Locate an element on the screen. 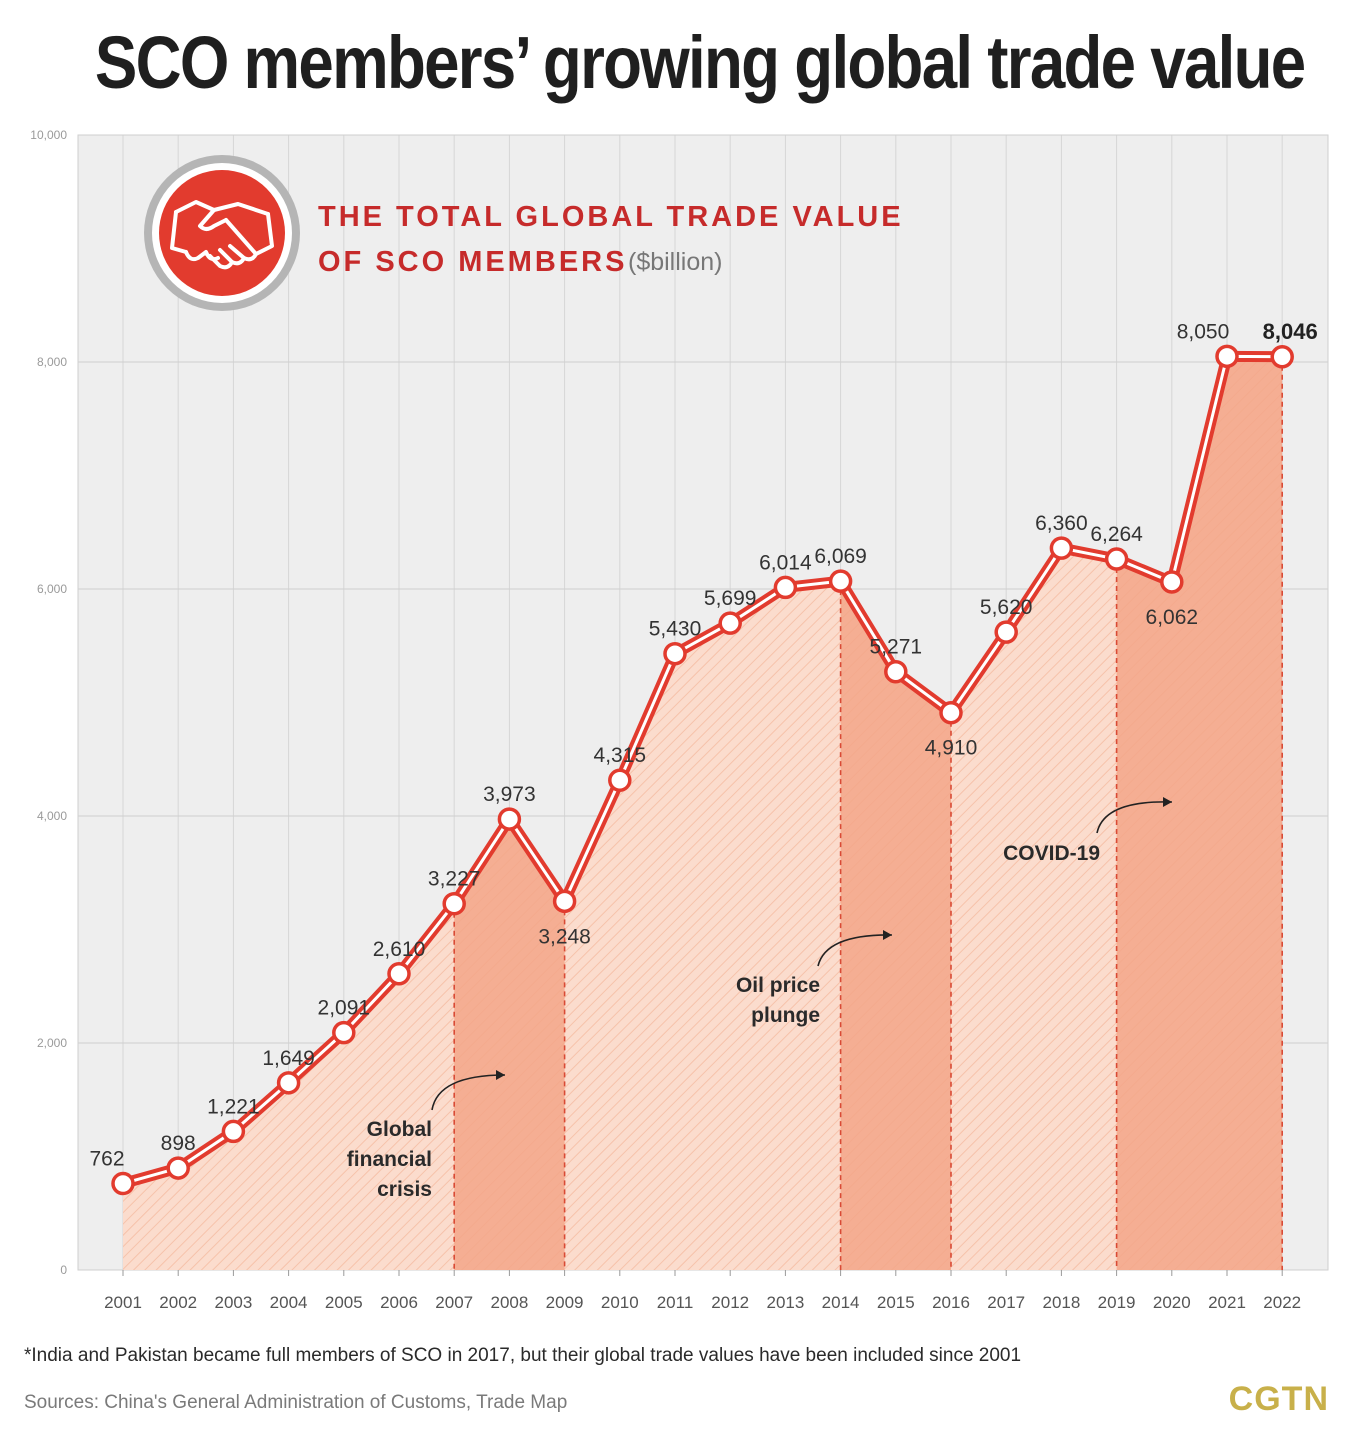 The image size is (1355, 1440). data-point-2006 is located at coordinates (399, 974).